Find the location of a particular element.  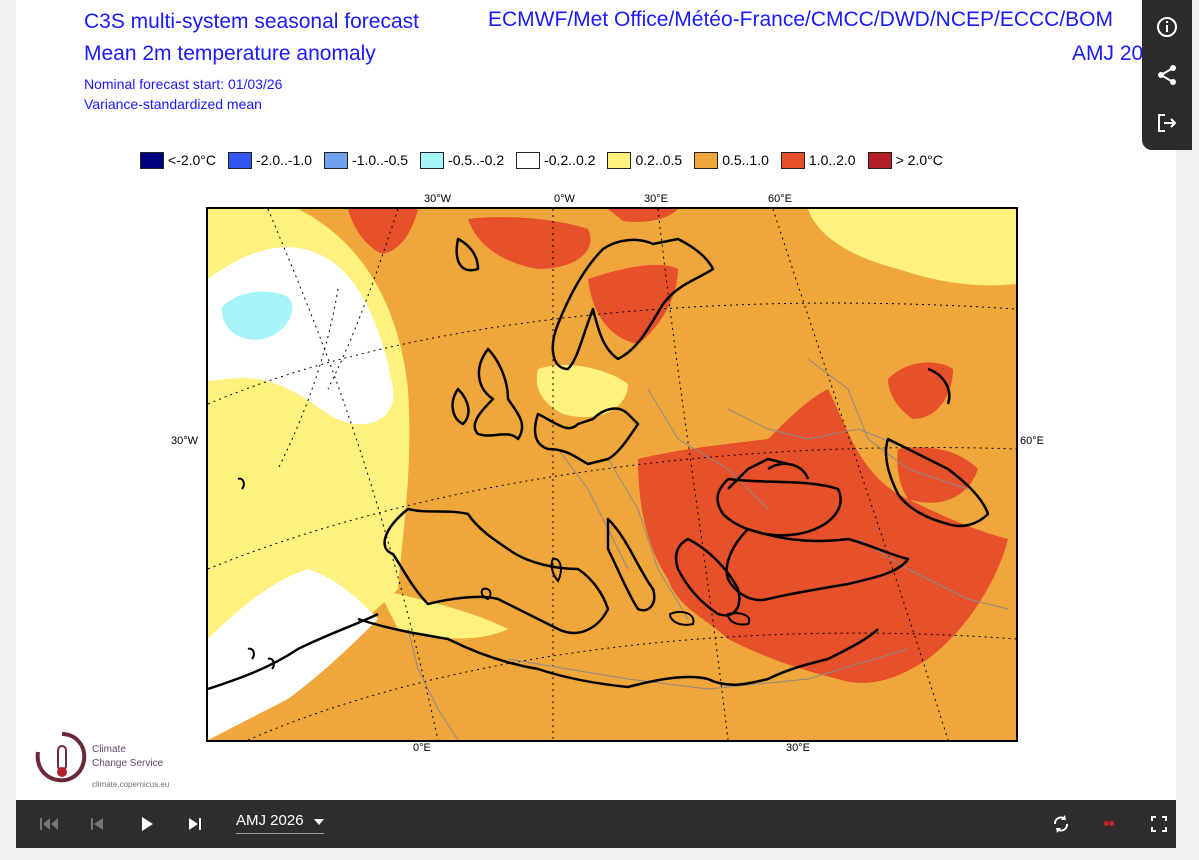

top-lon-label: 30°W is located at coordinates (438, 199).